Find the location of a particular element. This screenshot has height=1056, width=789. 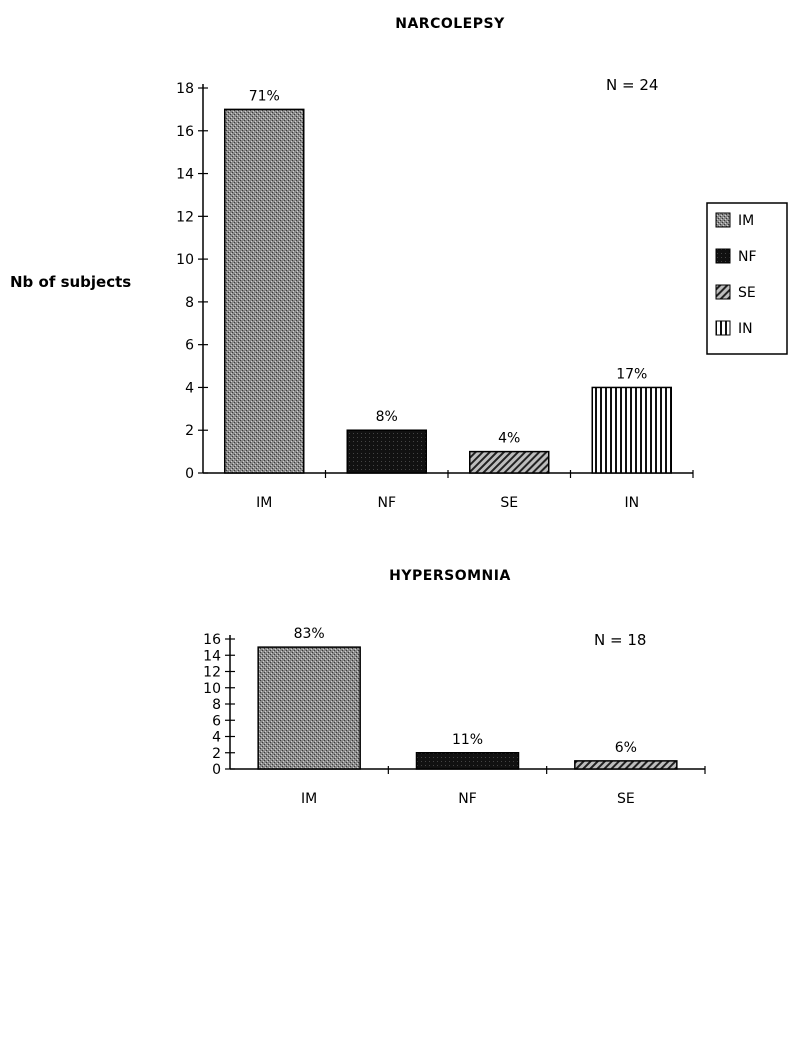

percent-label: 71% is located at coordinates (264, 96).